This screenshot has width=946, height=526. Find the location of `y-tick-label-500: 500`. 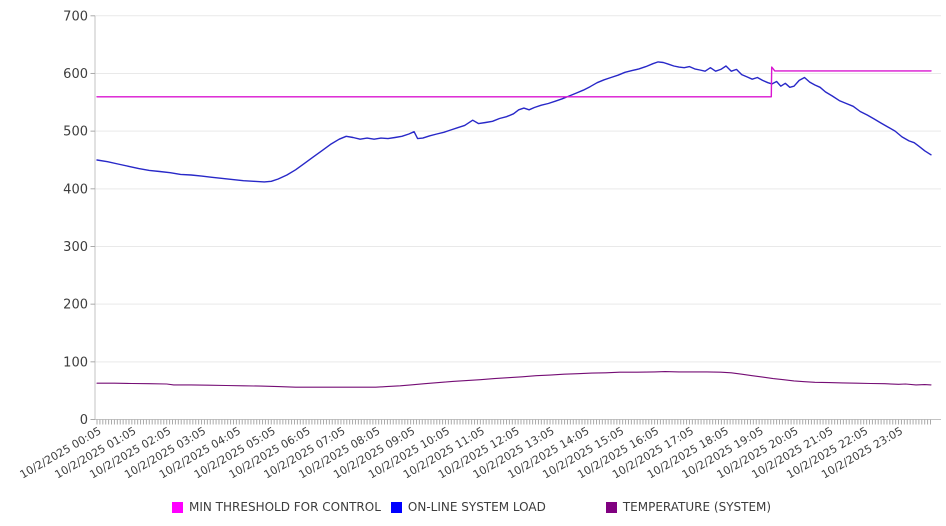

y-tick-label-500: 500 is located at coordinates (75, 132).